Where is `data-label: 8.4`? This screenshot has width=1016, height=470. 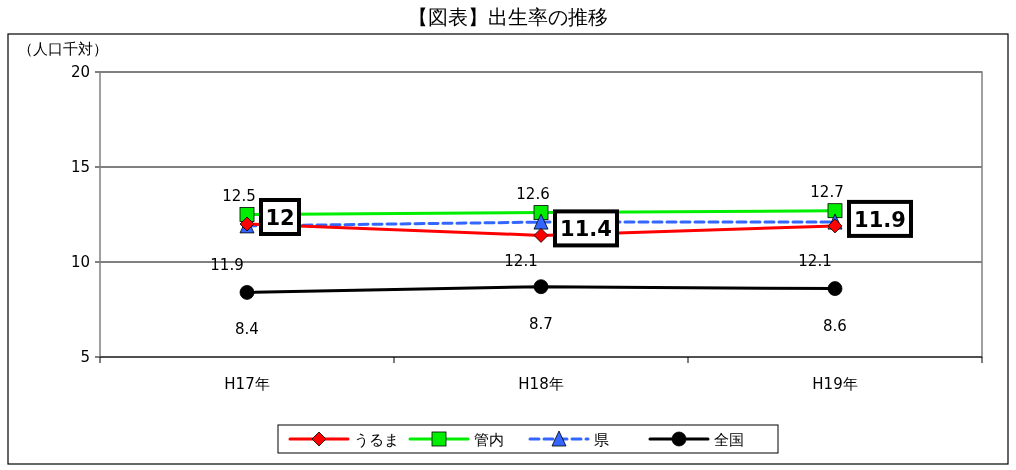
data-label: 8.4 is located at coordinates (247, 329).